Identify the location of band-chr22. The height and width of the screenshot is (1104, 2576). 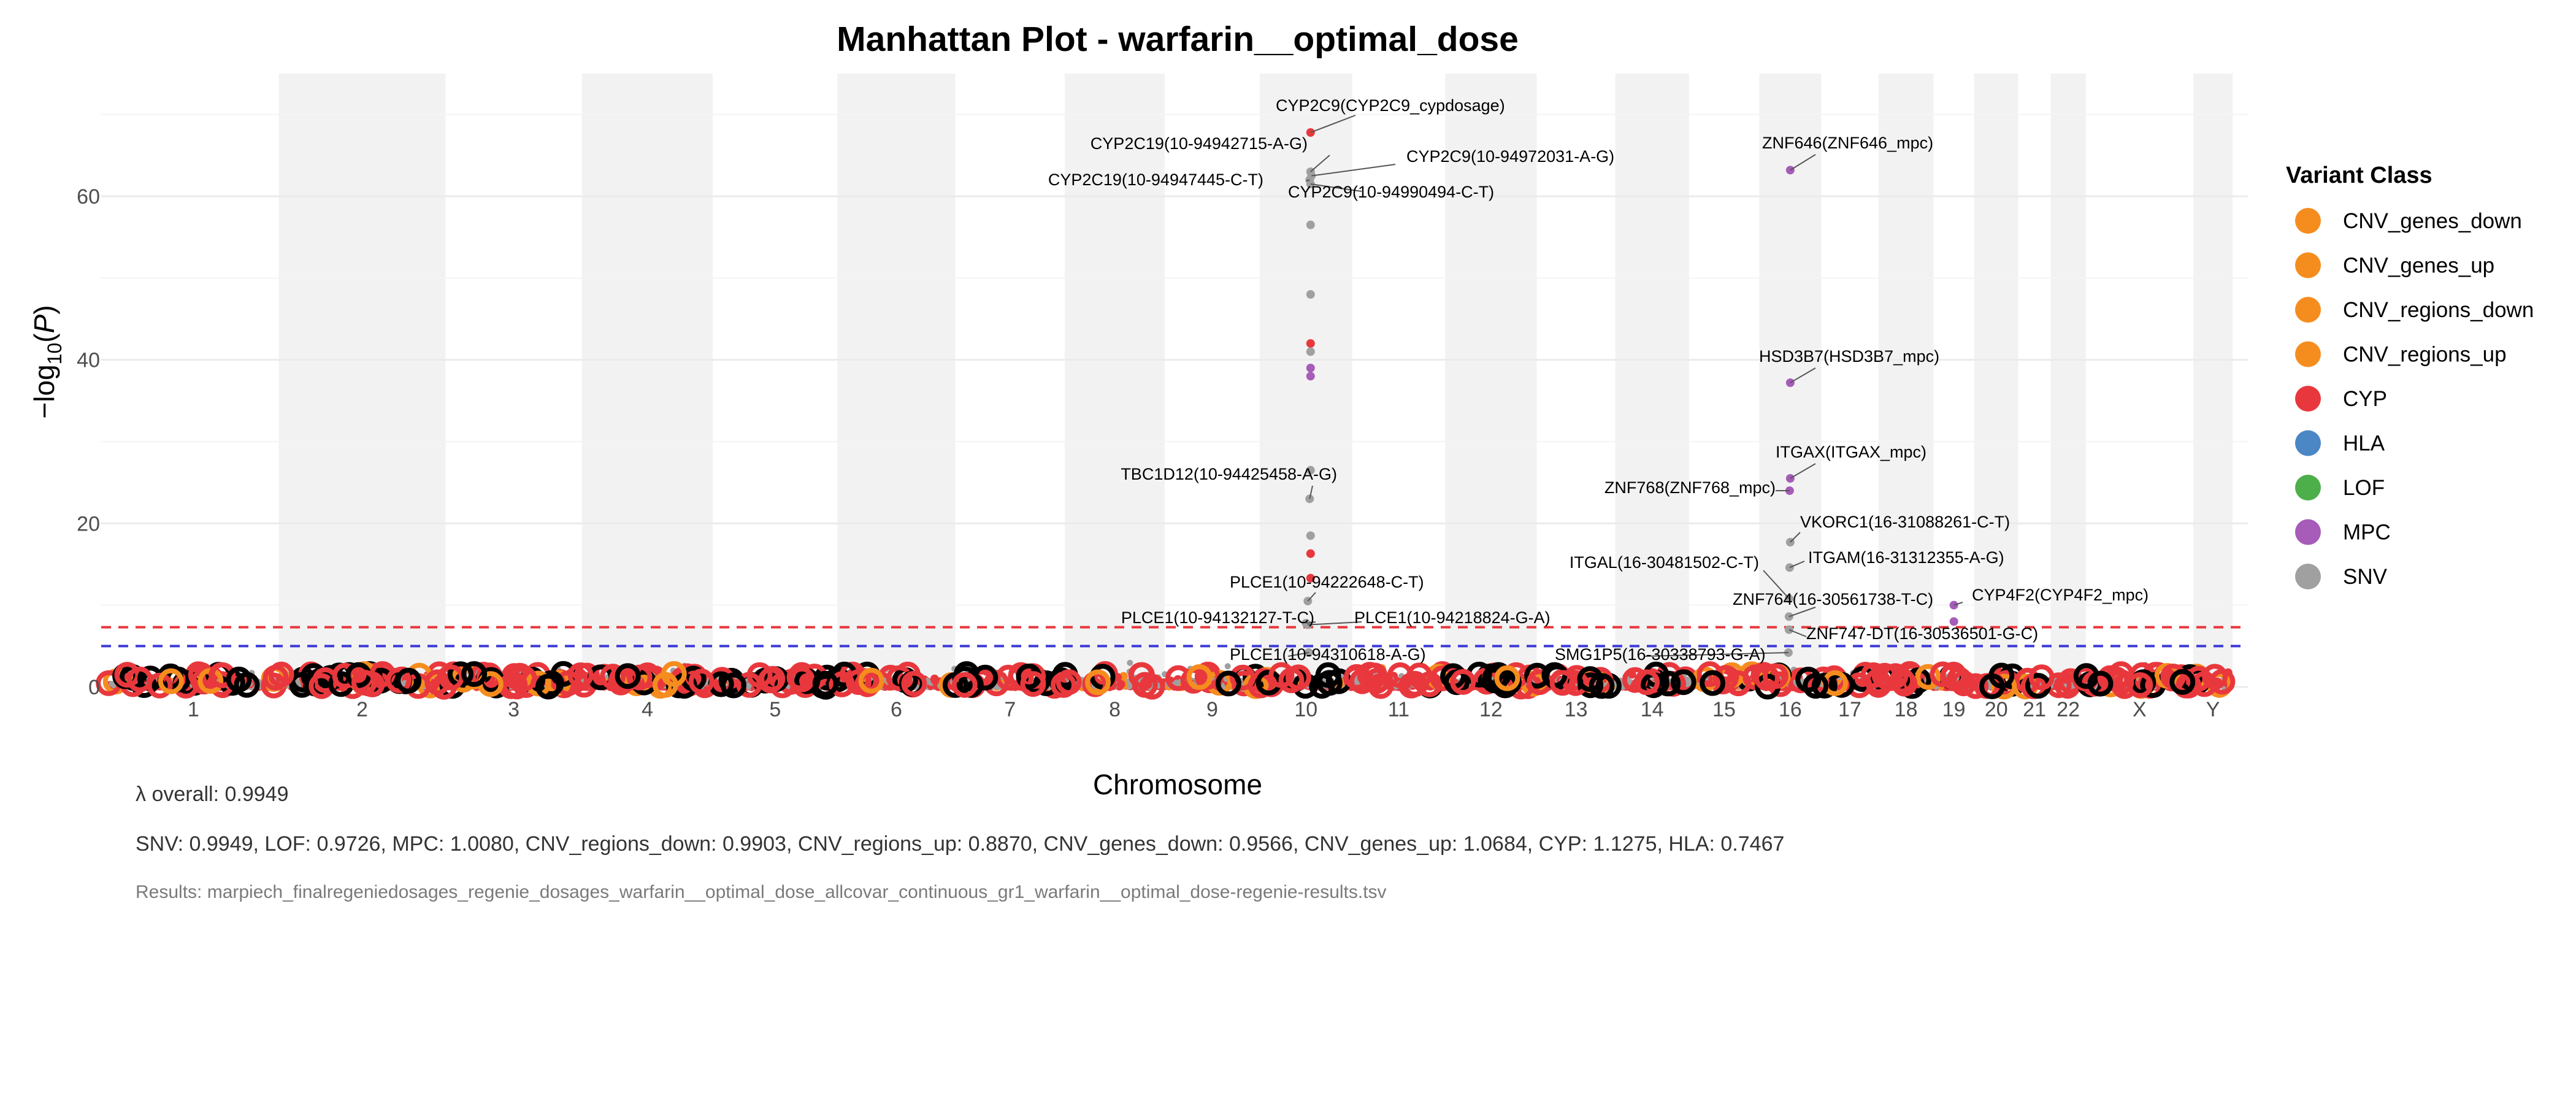
(2068, 380).